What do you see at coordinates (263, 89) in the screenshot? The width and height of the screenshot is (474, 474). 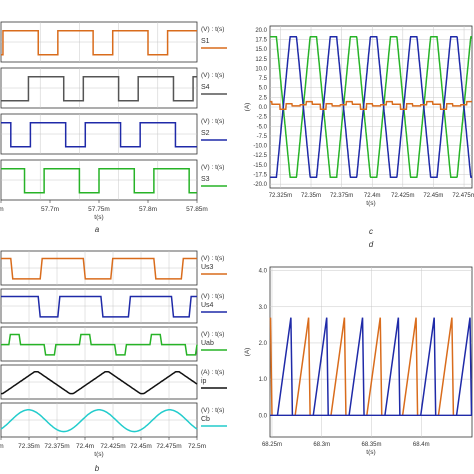 I see `y-tick-label: 5.0` at bounding box center [263, 89].